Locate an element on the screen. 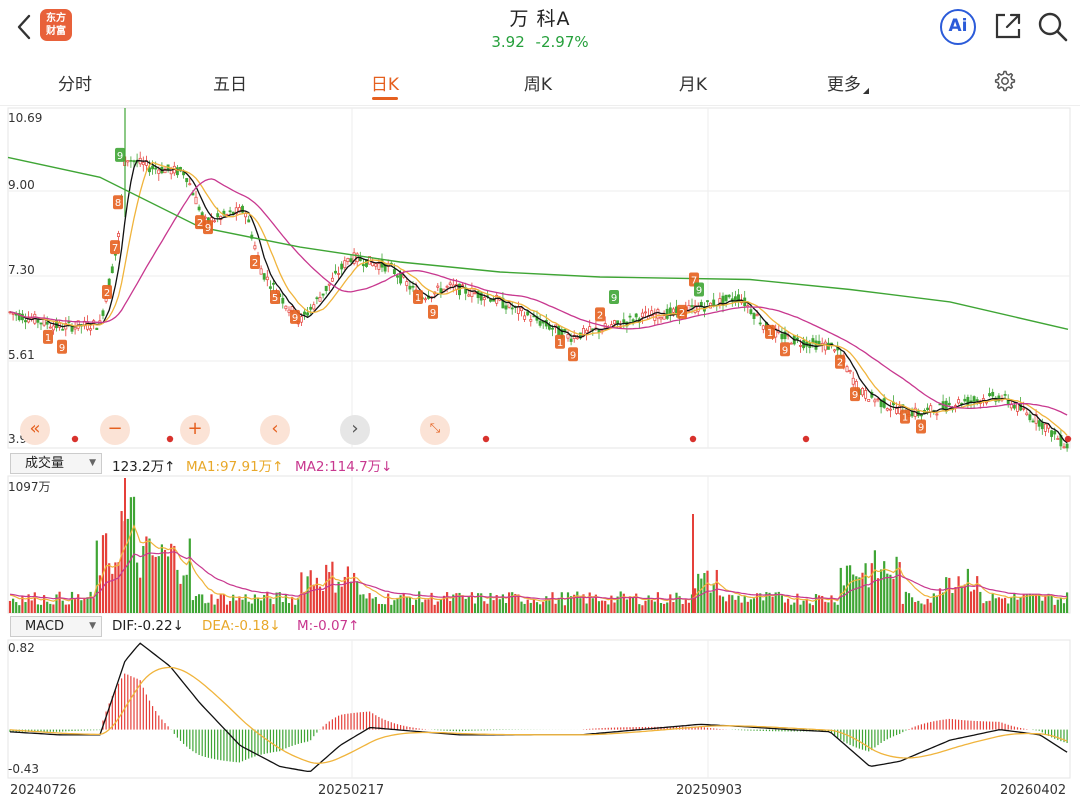  zoom-out-button: − is located at coordinates (115, 430).